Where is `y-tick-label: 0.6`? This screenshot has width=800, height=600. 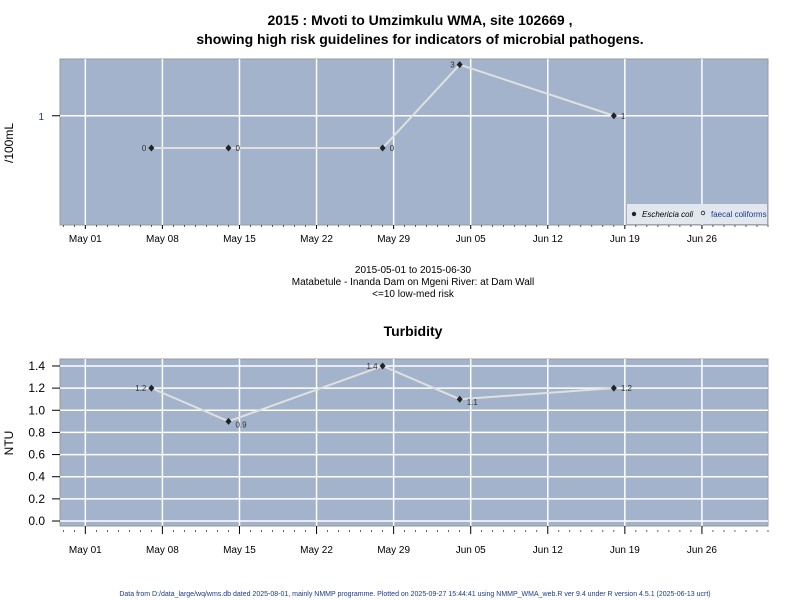
y-tick-label: 0.6 is located at coordinates (36, 455).